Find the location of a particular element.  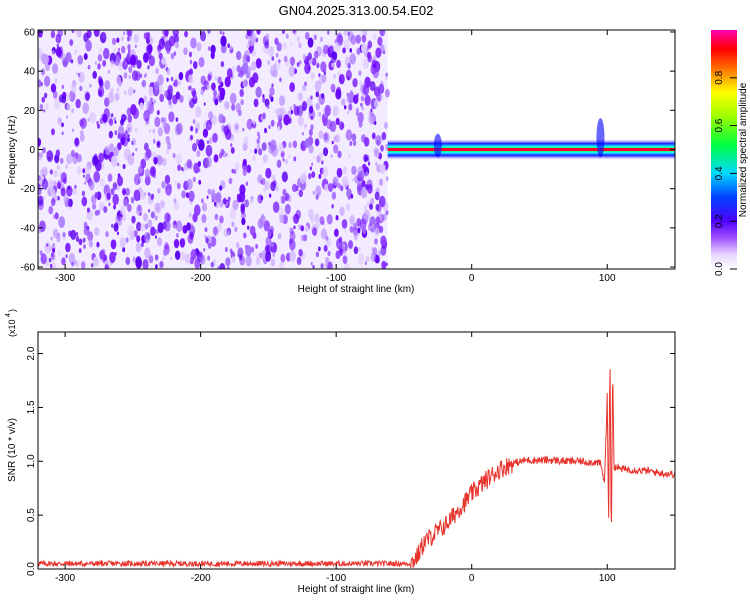

spectrogram-y-tick-label: 40 is located at coordinates (30, 72).